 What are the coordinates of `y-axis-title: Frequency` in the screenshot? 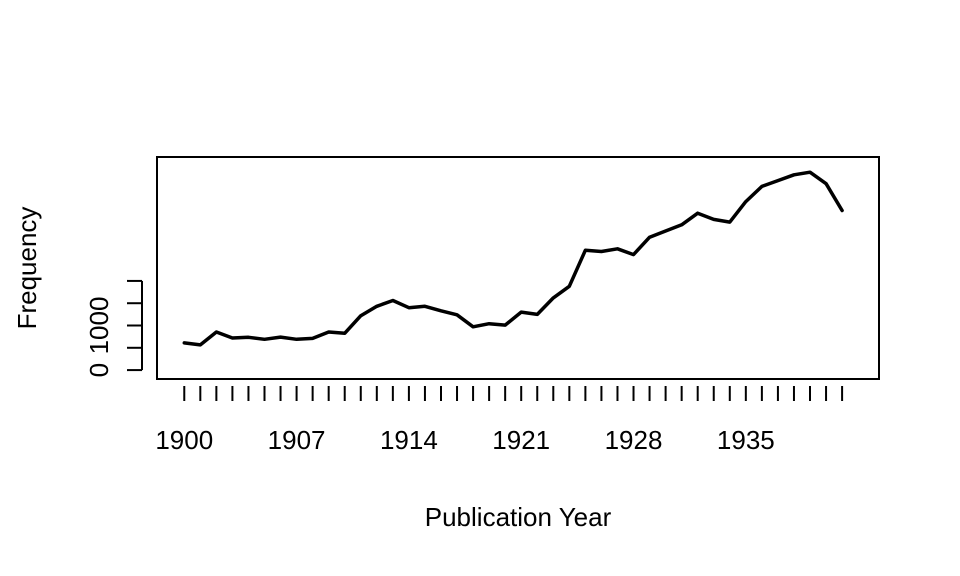 It's located at (27, 268).